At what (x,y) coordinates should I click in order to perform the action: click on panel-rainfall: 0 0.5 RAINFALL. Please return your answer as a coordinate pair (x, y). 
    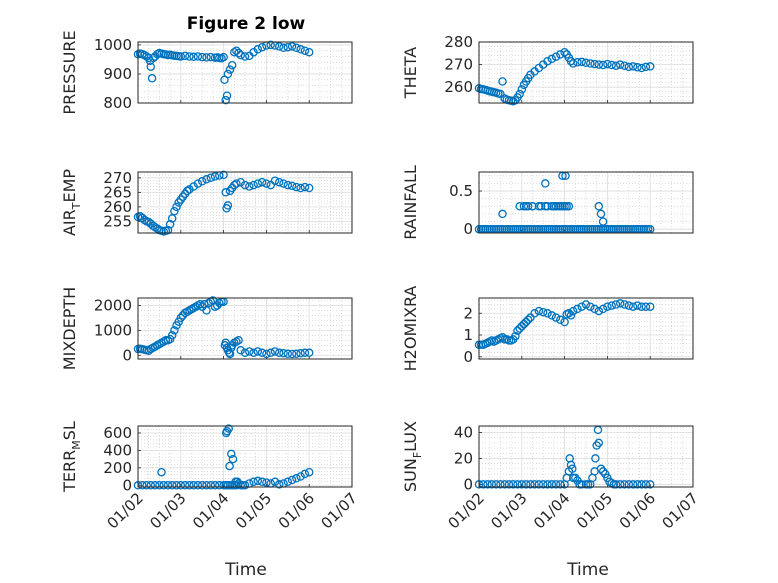
    Looking at the image, I should click on (547, 202).